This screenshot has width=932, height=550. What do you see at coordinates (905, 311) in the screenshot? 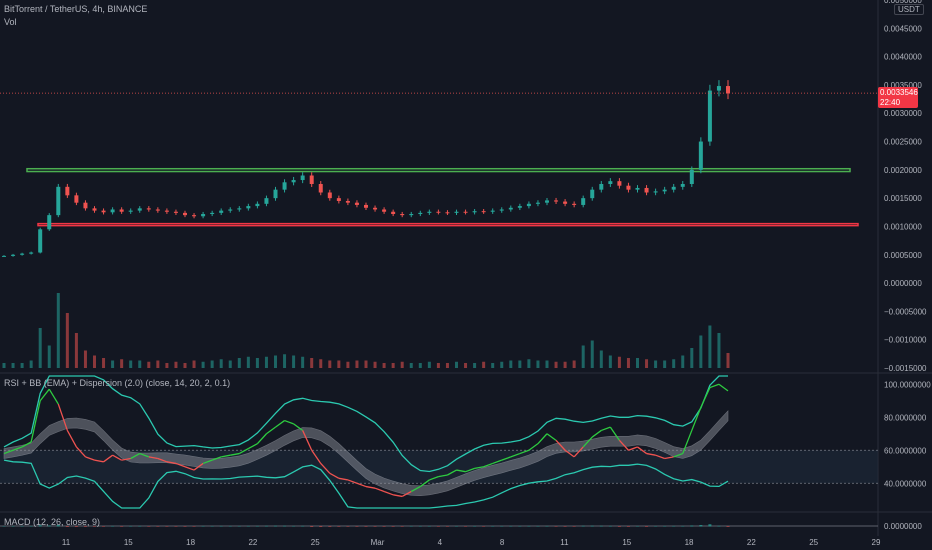
I see `price-tick-label: −0.0005000` at bounding box center [905, 311].